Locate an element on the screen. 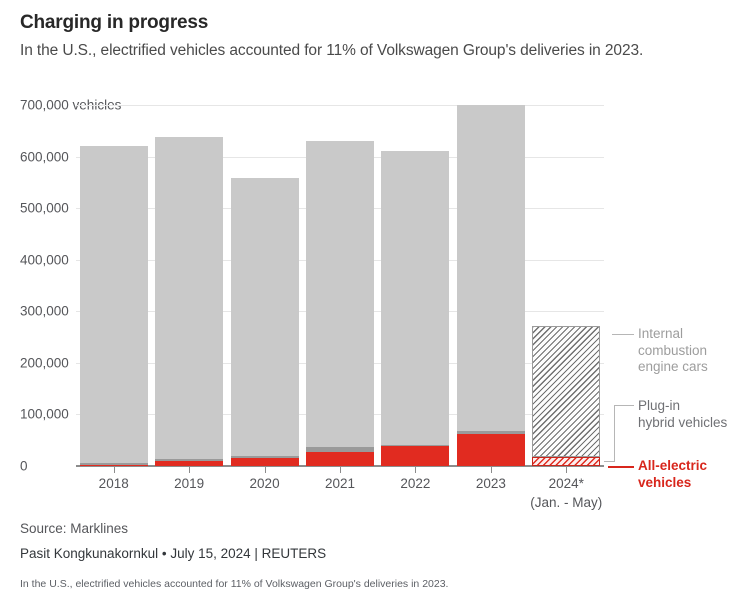 The image size is (740, 607). source-note: Source: Marklines is located at coordinates (74, 528).